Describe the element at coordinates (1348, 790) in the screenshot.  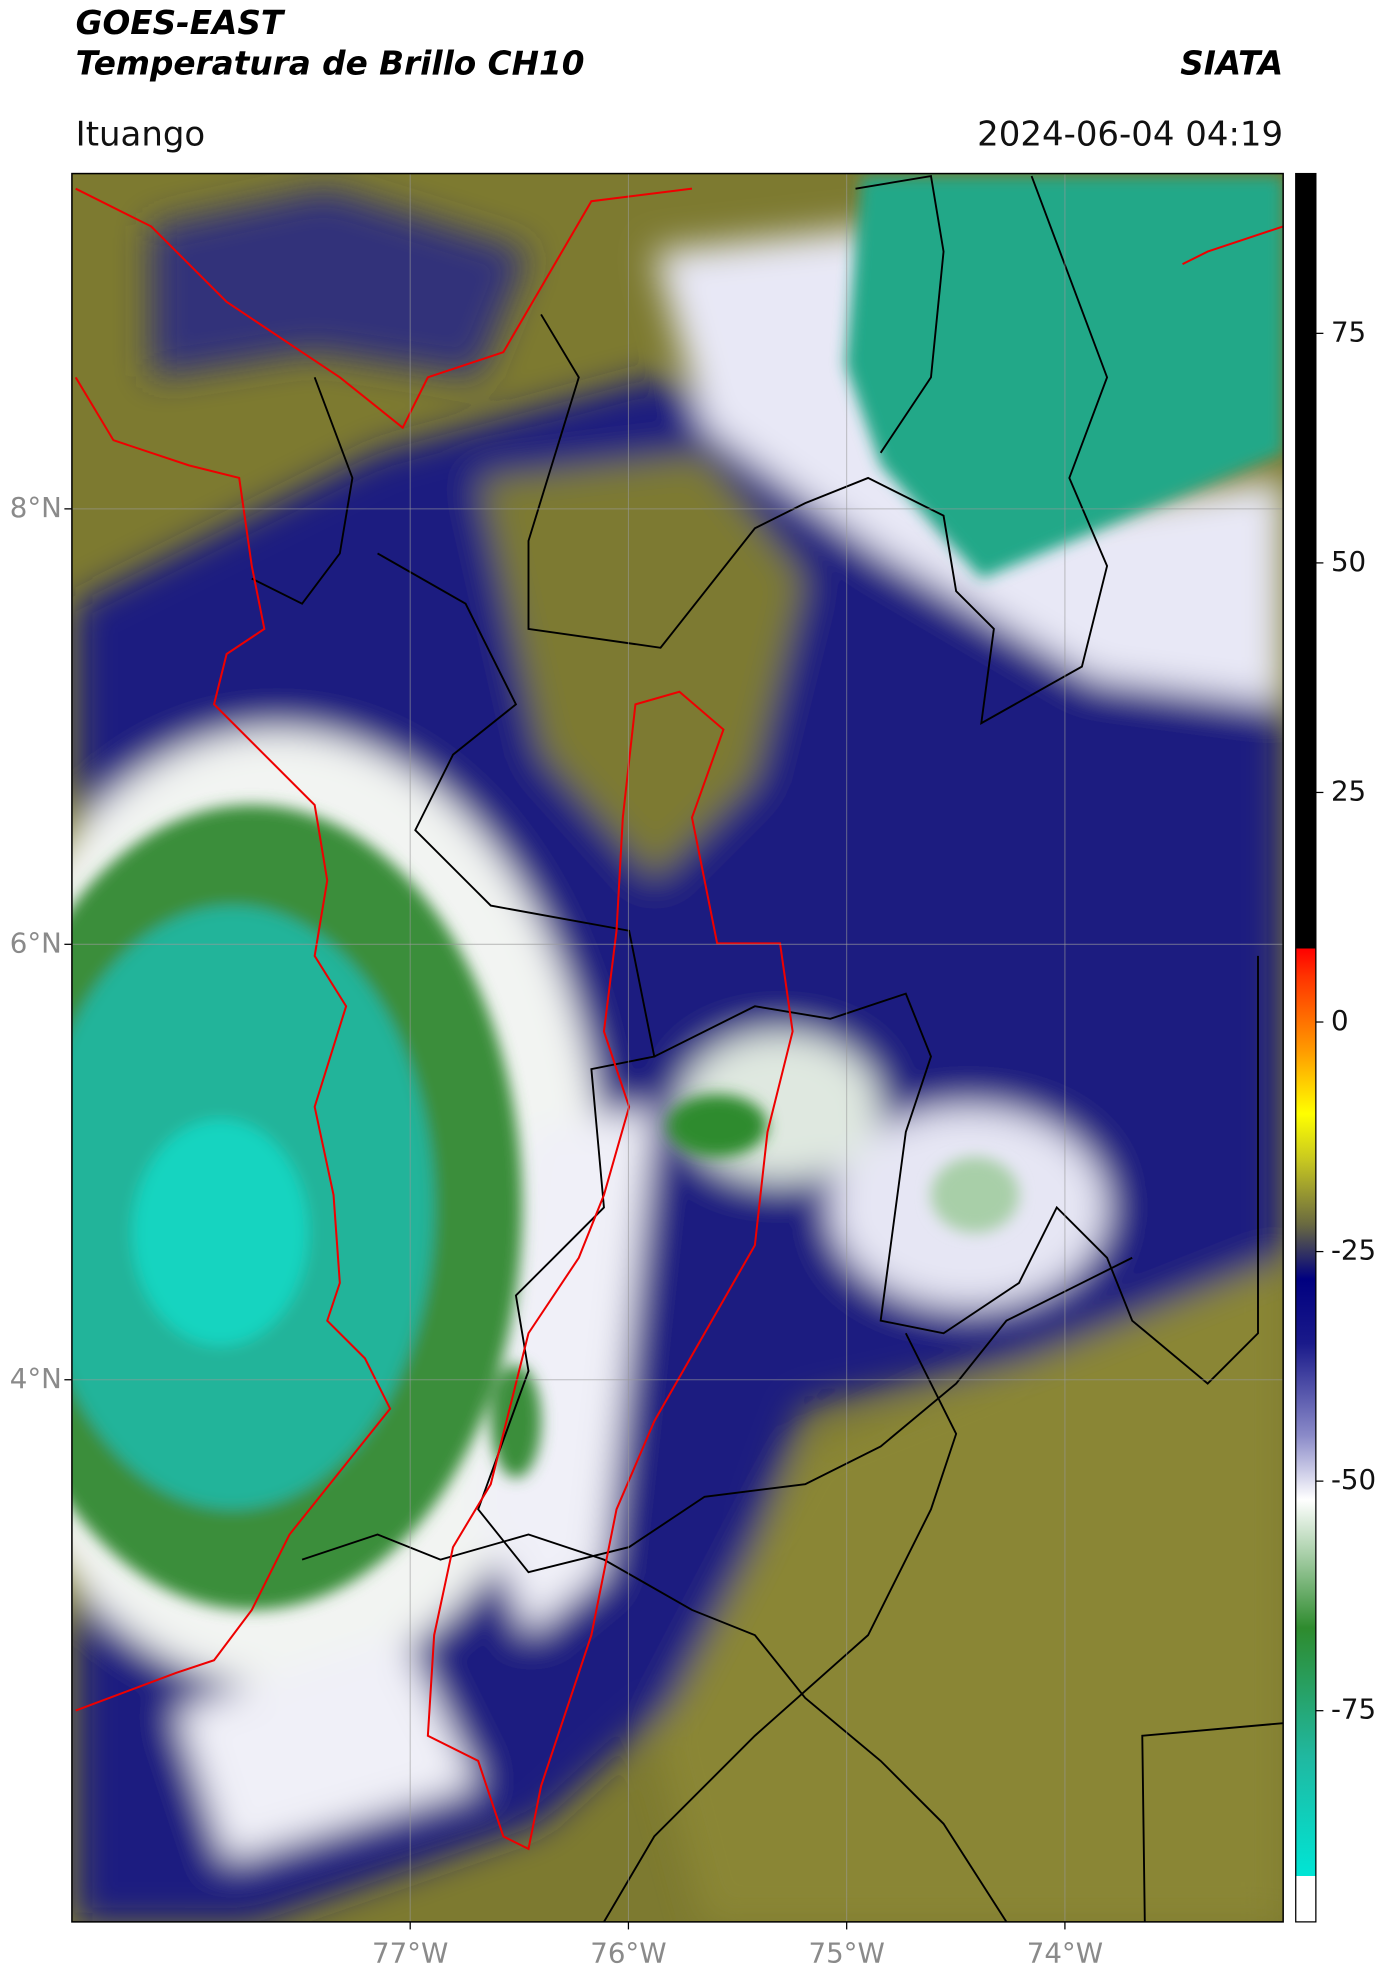
I see `colorbar-tick-label: 25` at that location.